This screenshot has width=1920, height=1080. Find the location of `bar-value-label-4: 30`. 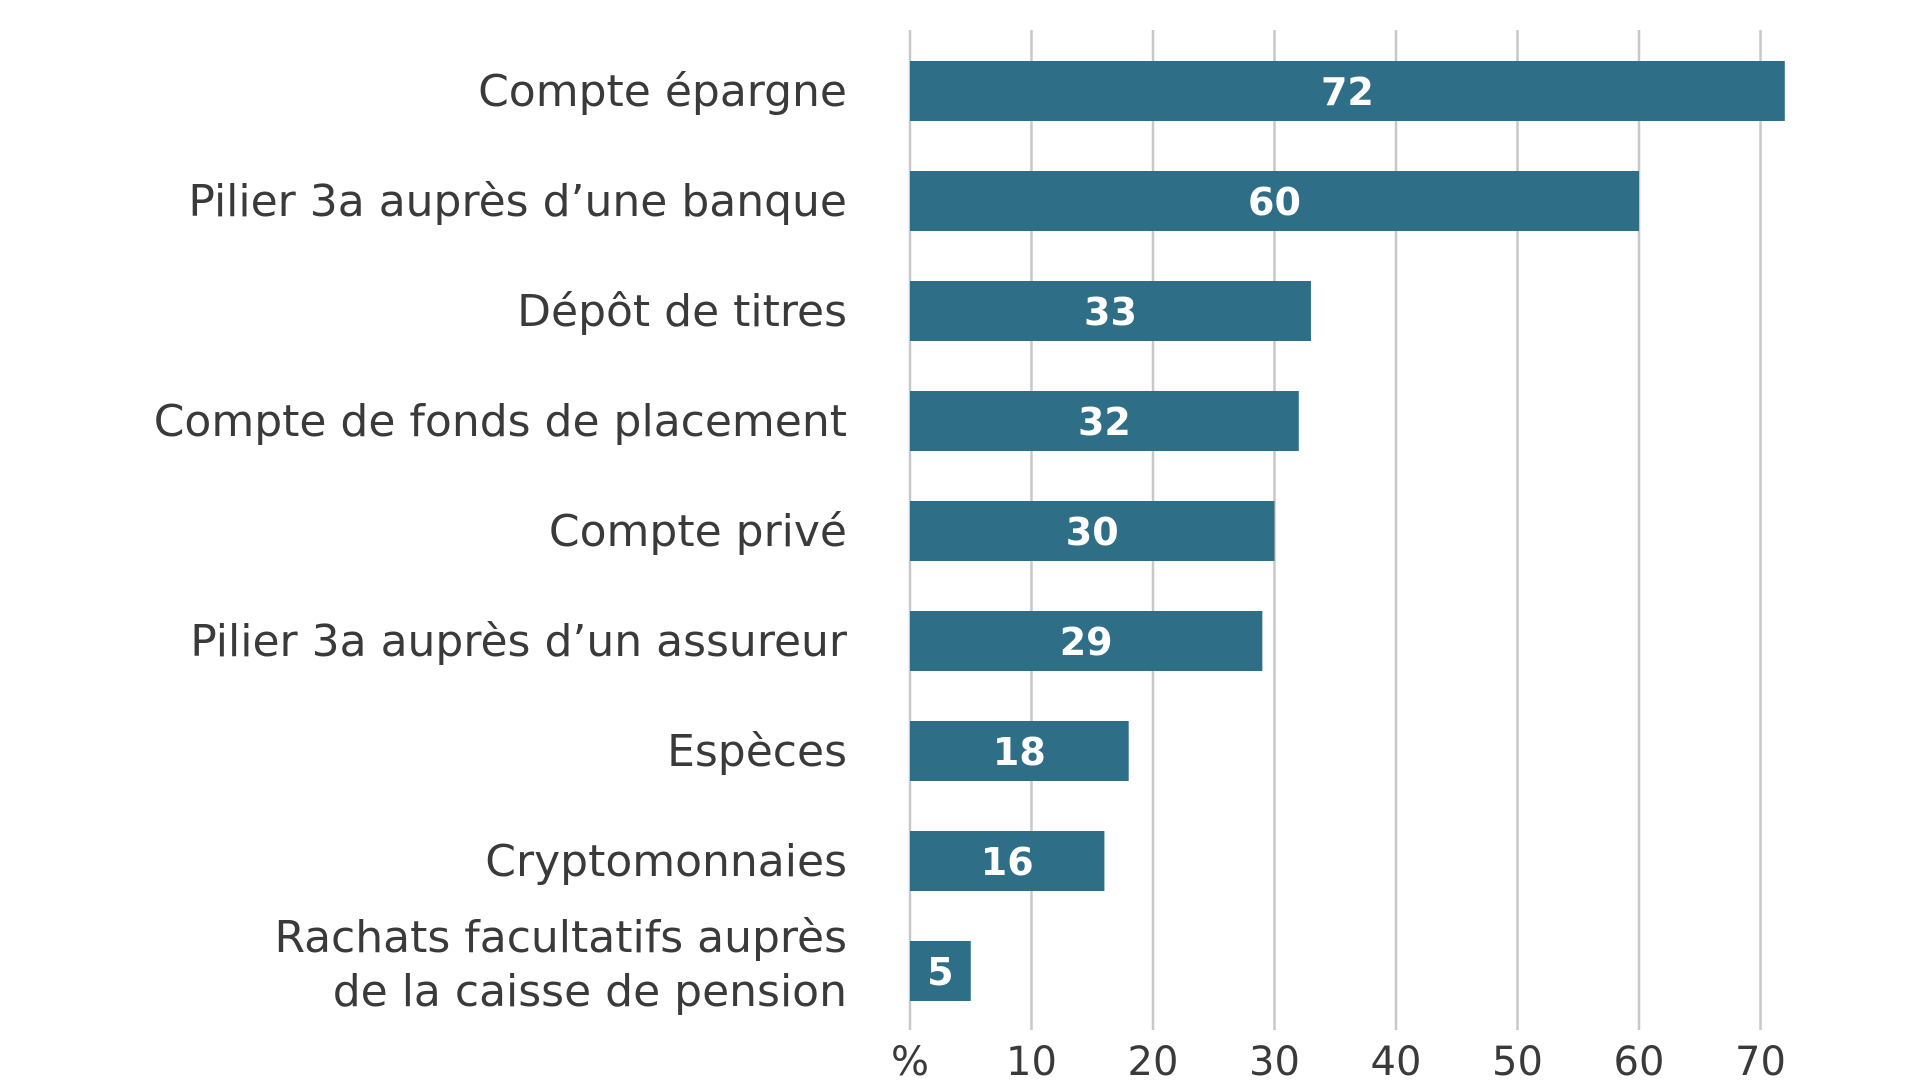

bar-value-label-4: 30 is located at coordinates (1092, 532).